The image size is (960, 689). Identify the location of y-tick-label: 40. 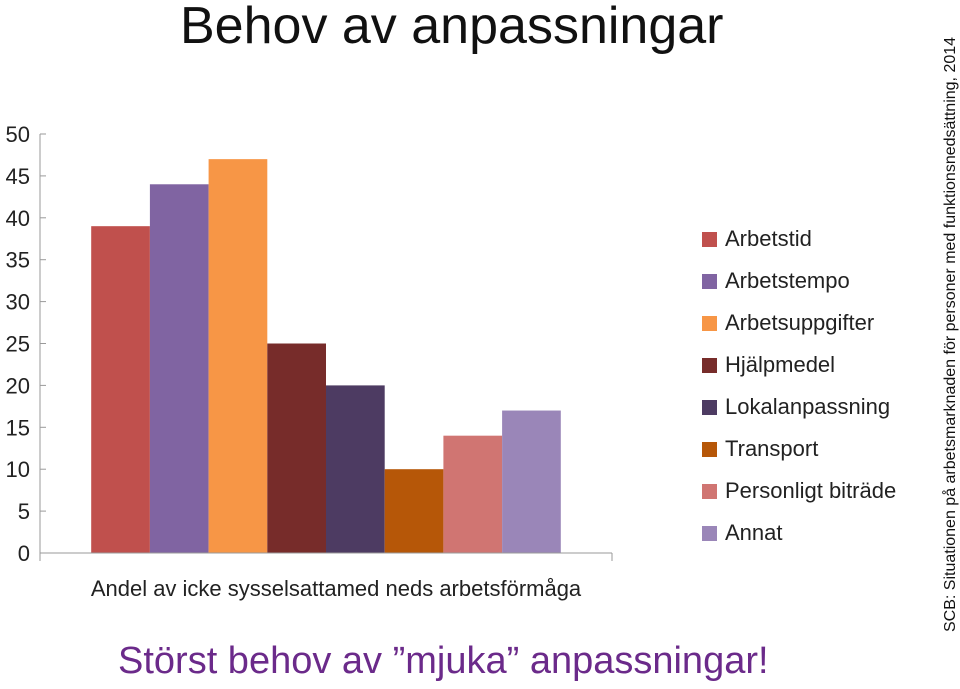
(18, 218).